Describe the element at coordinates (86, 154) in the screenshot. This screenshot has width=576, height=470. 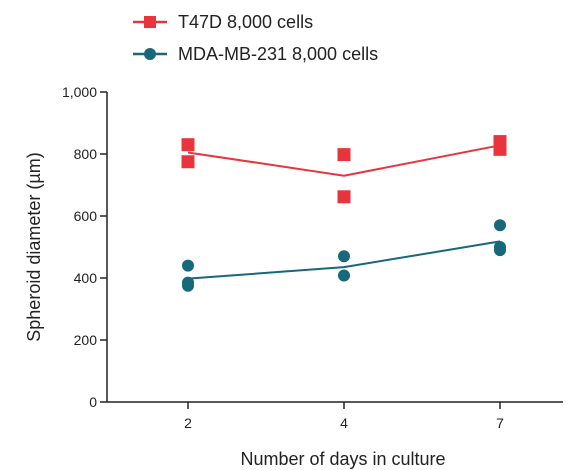
I see `y-tick-label: 800` at that location.